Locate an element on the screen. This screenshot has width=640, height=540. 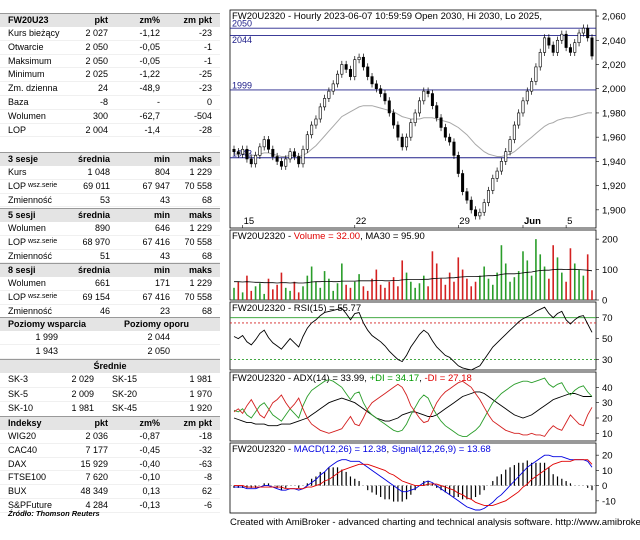
quote-row: Otwarcie 2 050 -0,05 -1 is located at coordinates (110, 48).